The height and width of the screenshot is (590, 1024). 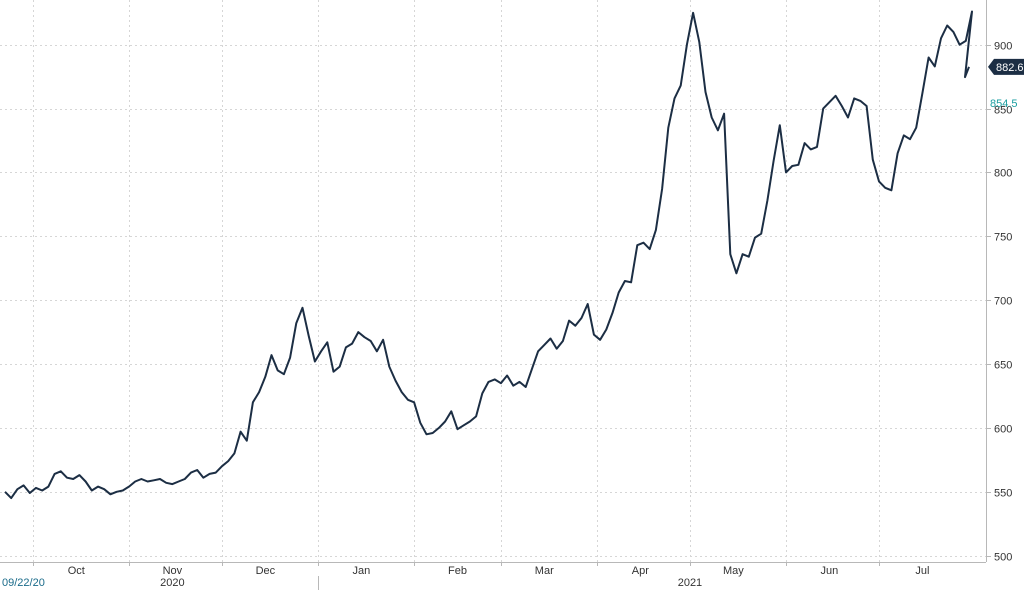 I want to click on last-value-tag: 882.6, so click(x=1006, y=66).